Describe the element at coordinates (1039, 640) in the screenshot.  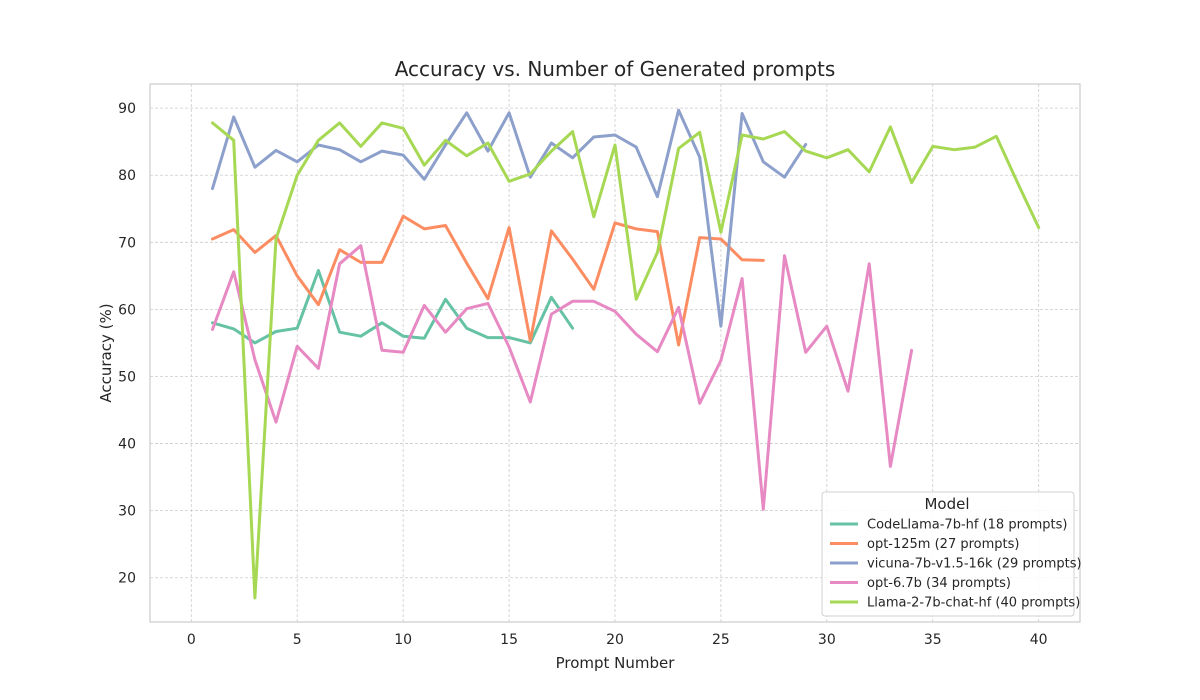
I see `x-tick-label: 40` at that location.